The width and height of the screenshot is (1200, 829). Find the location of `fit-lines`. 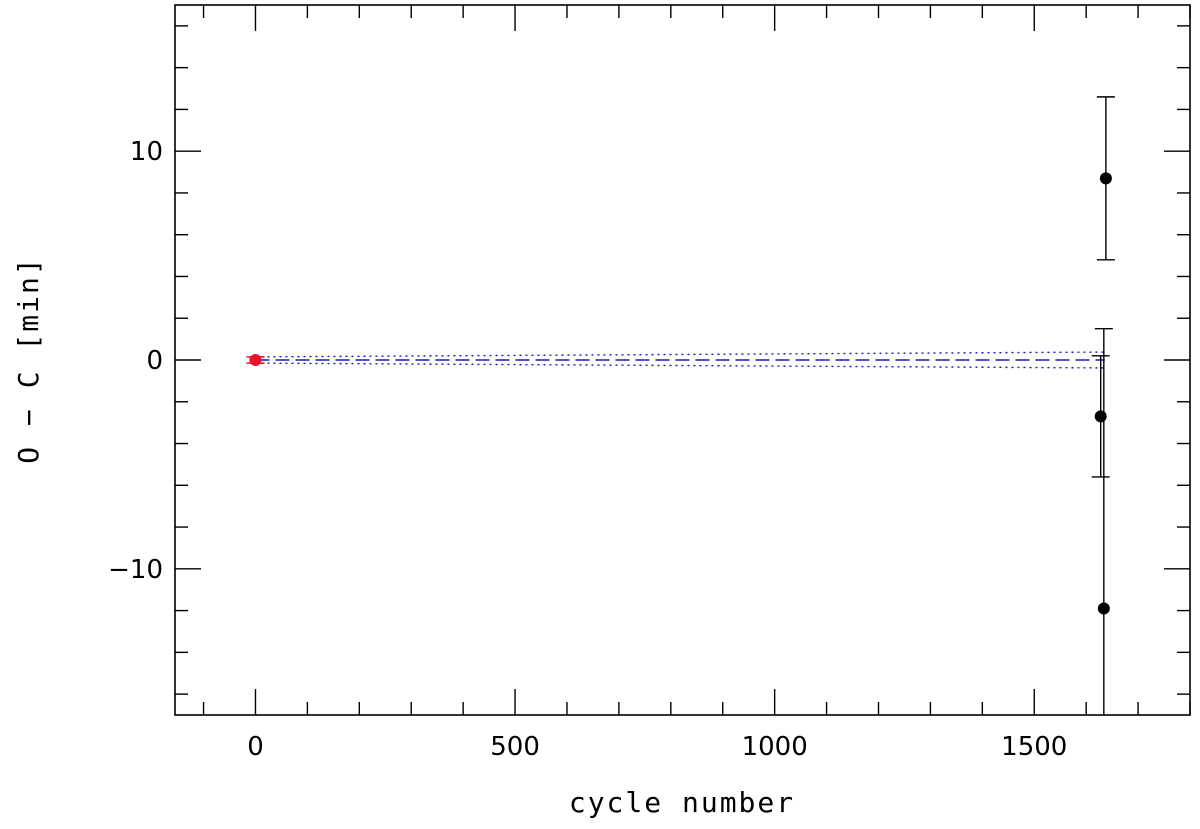

fit-lines is located at coordinates (680, 360).